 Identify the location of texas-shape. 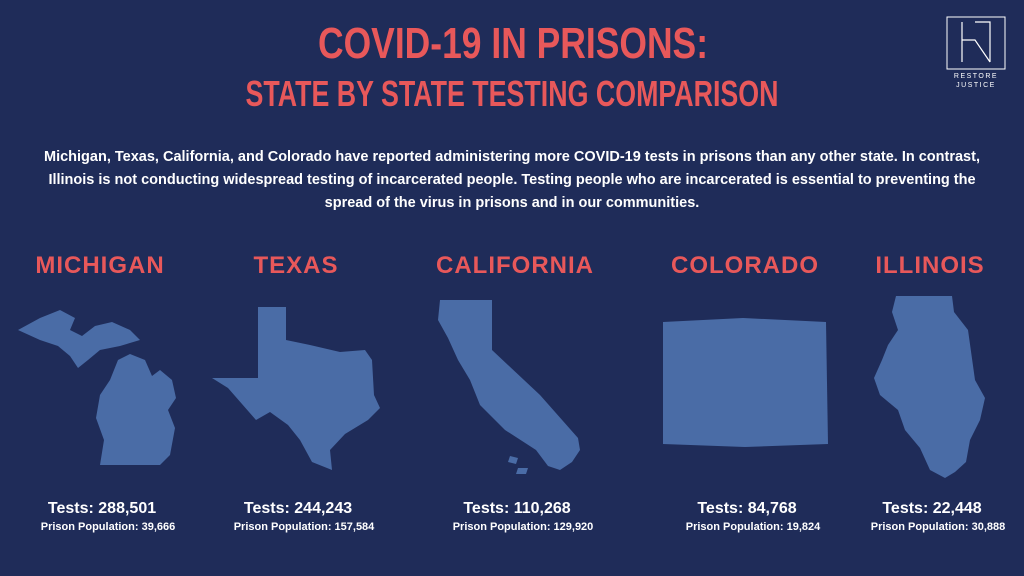
(296, 388).